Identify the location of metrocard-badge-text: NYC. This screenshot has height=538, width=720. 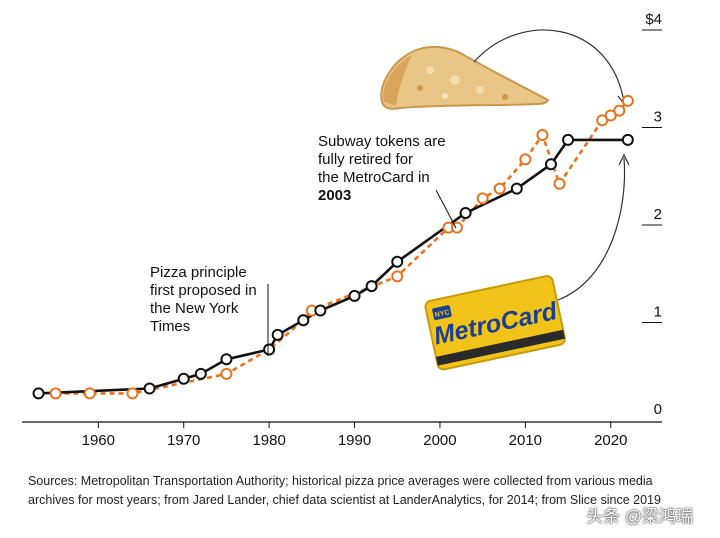
(442, 314).